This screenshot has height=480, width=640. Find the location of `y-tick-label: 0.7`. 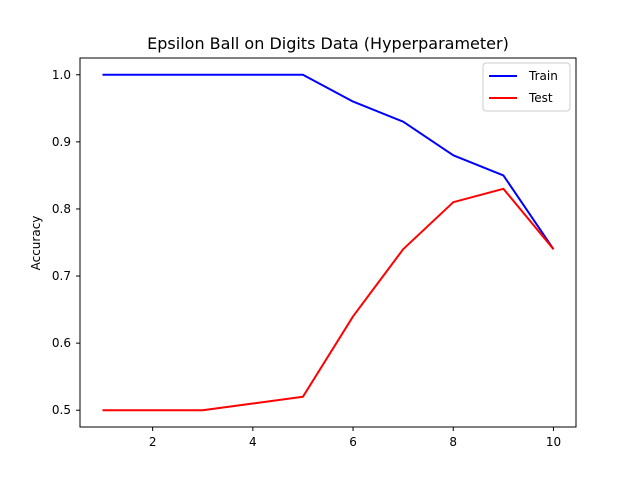

y-tick-label: 0.7 is located at coordinates (61, 276).